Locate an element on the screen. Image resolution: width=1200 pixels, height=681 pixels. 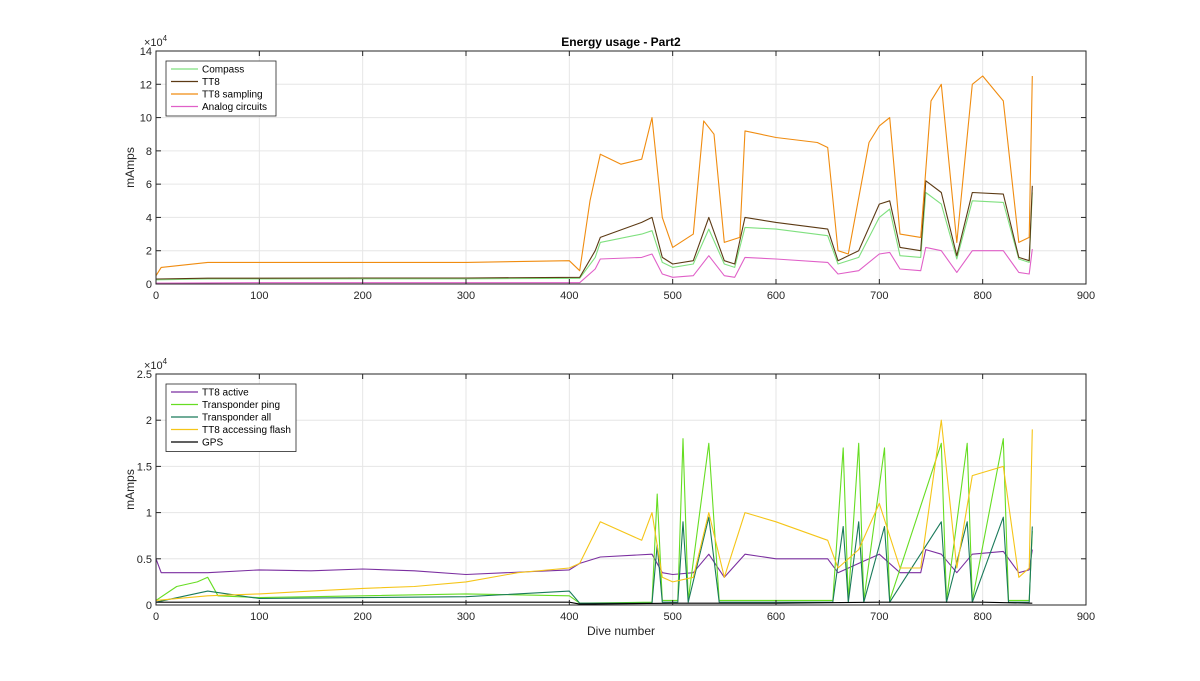
legend-entry: GPS is located at coordinates (212, 443).